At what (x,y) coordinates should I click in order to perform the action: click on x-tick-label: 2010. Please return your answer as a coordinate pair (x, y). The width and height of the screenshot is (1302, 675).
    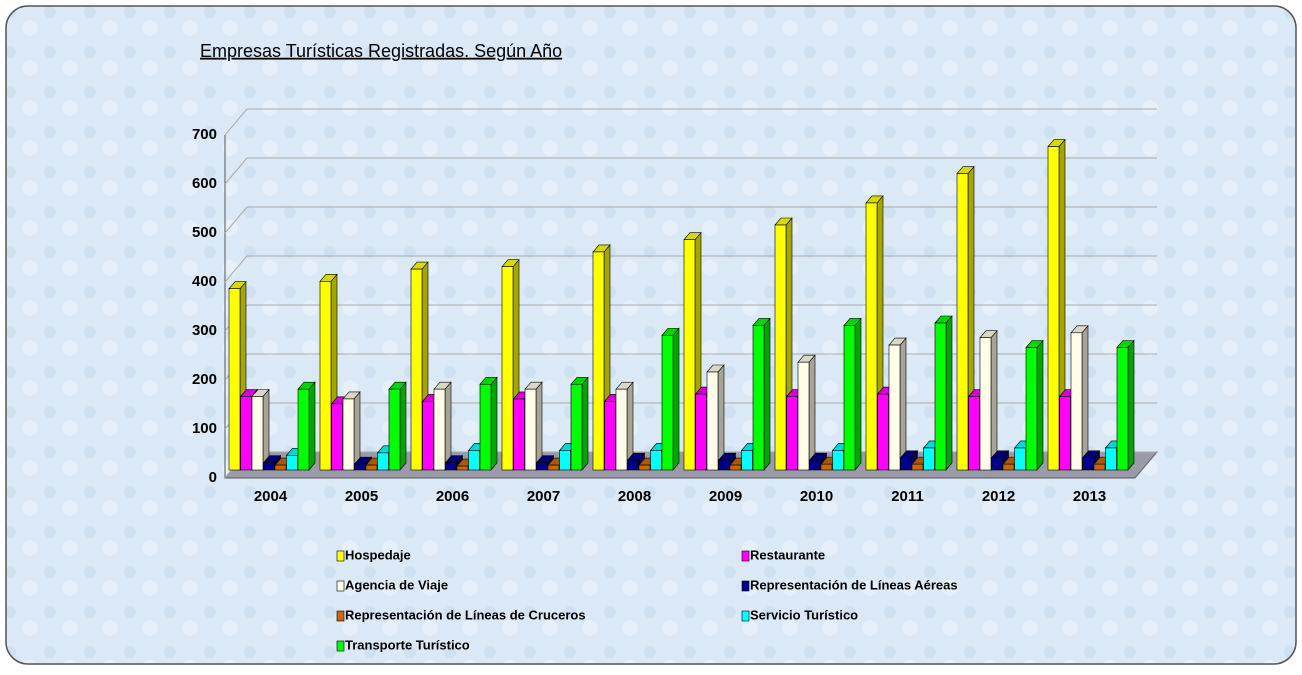
    Looking at the image, I should click on (816, 496).